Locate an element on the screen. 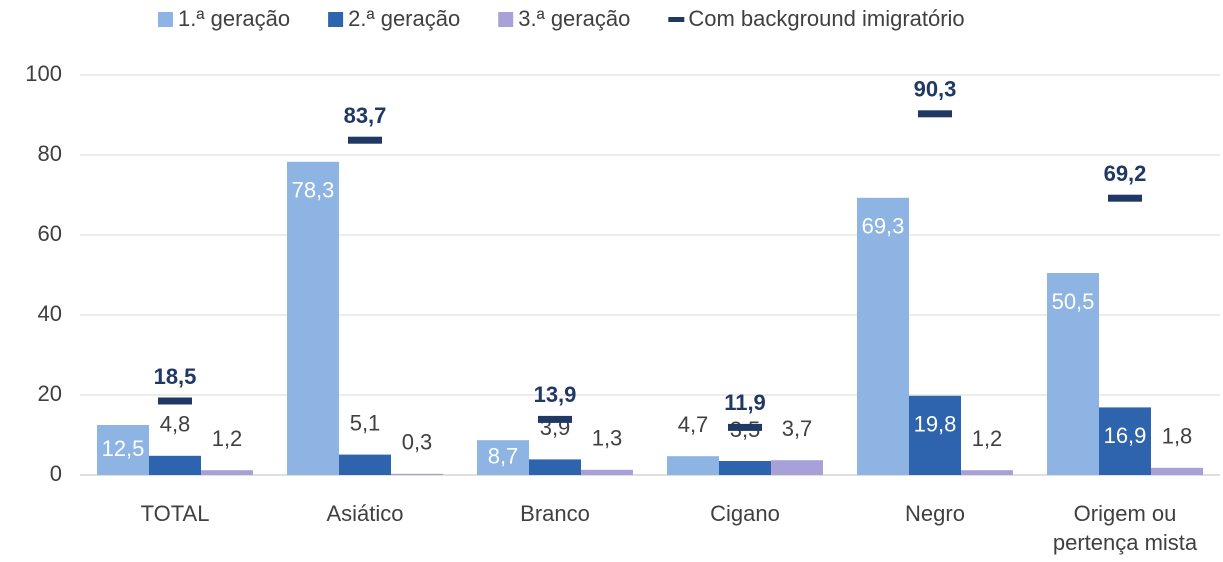 This screenshot has height=562, width=1223. data-label: 90,3 is located at coordinates (935, 89).